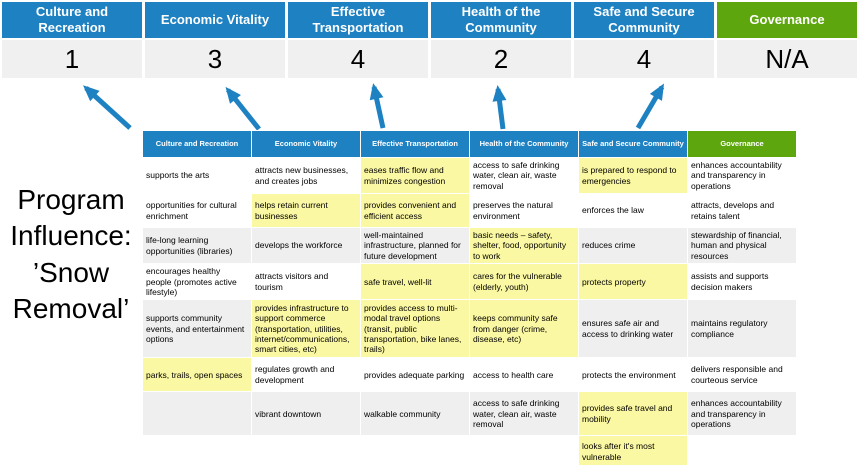  What do you see at coordinates (633, 246) in the screenshot?
I see `matrix-cell: reduces crime` at bounding box center [633, 246].